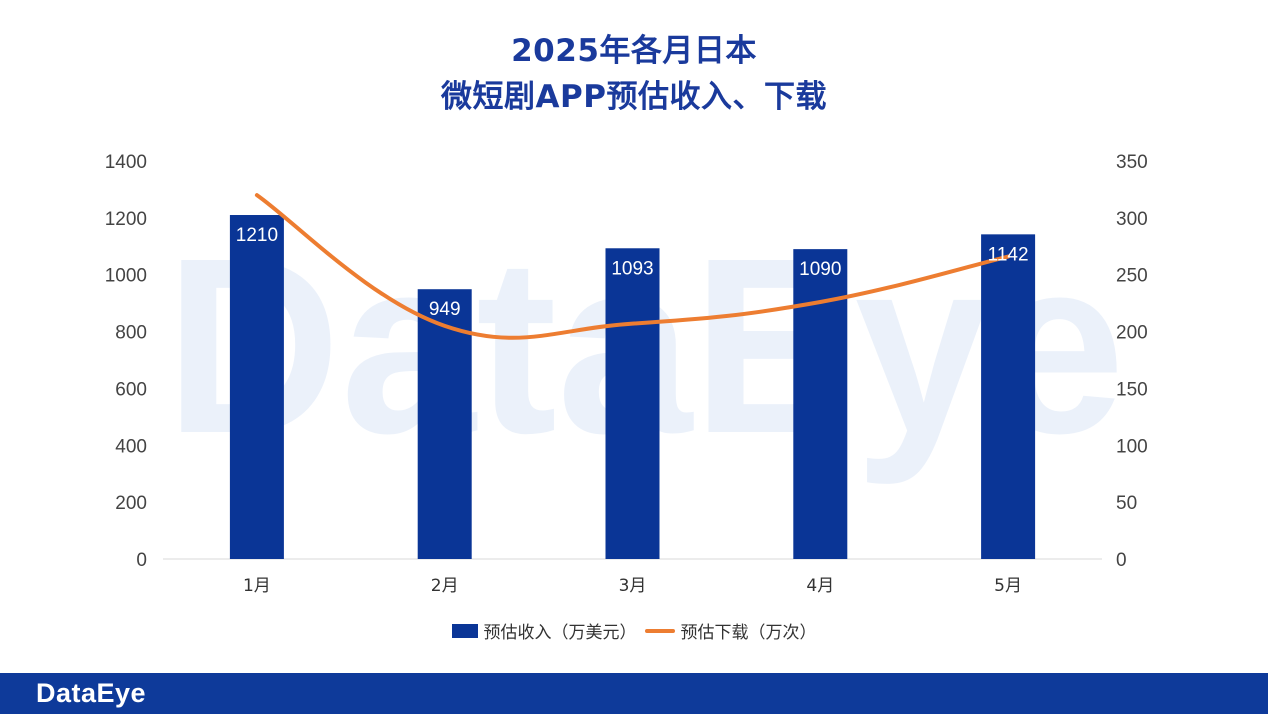 This screenshot has width=1268, height=714. Describe the element at coordinates (633, 586) in the screenshot. I see `x-axis-tick: 3月` at that location.